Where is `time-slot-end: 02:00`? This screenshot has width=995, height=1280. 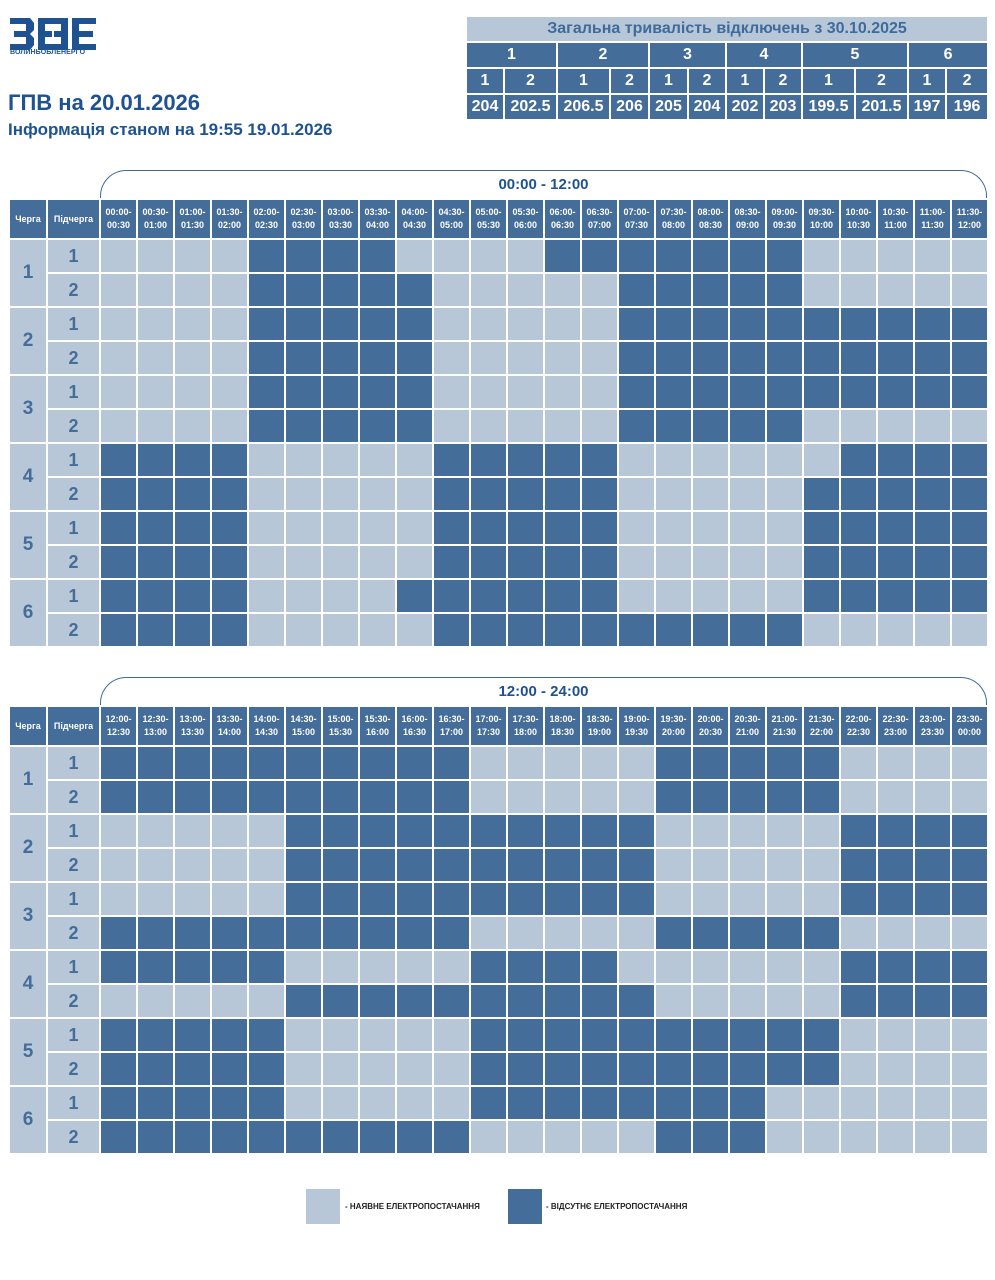
time-slot-end: 02:00 is located at coordinates (229, 225).